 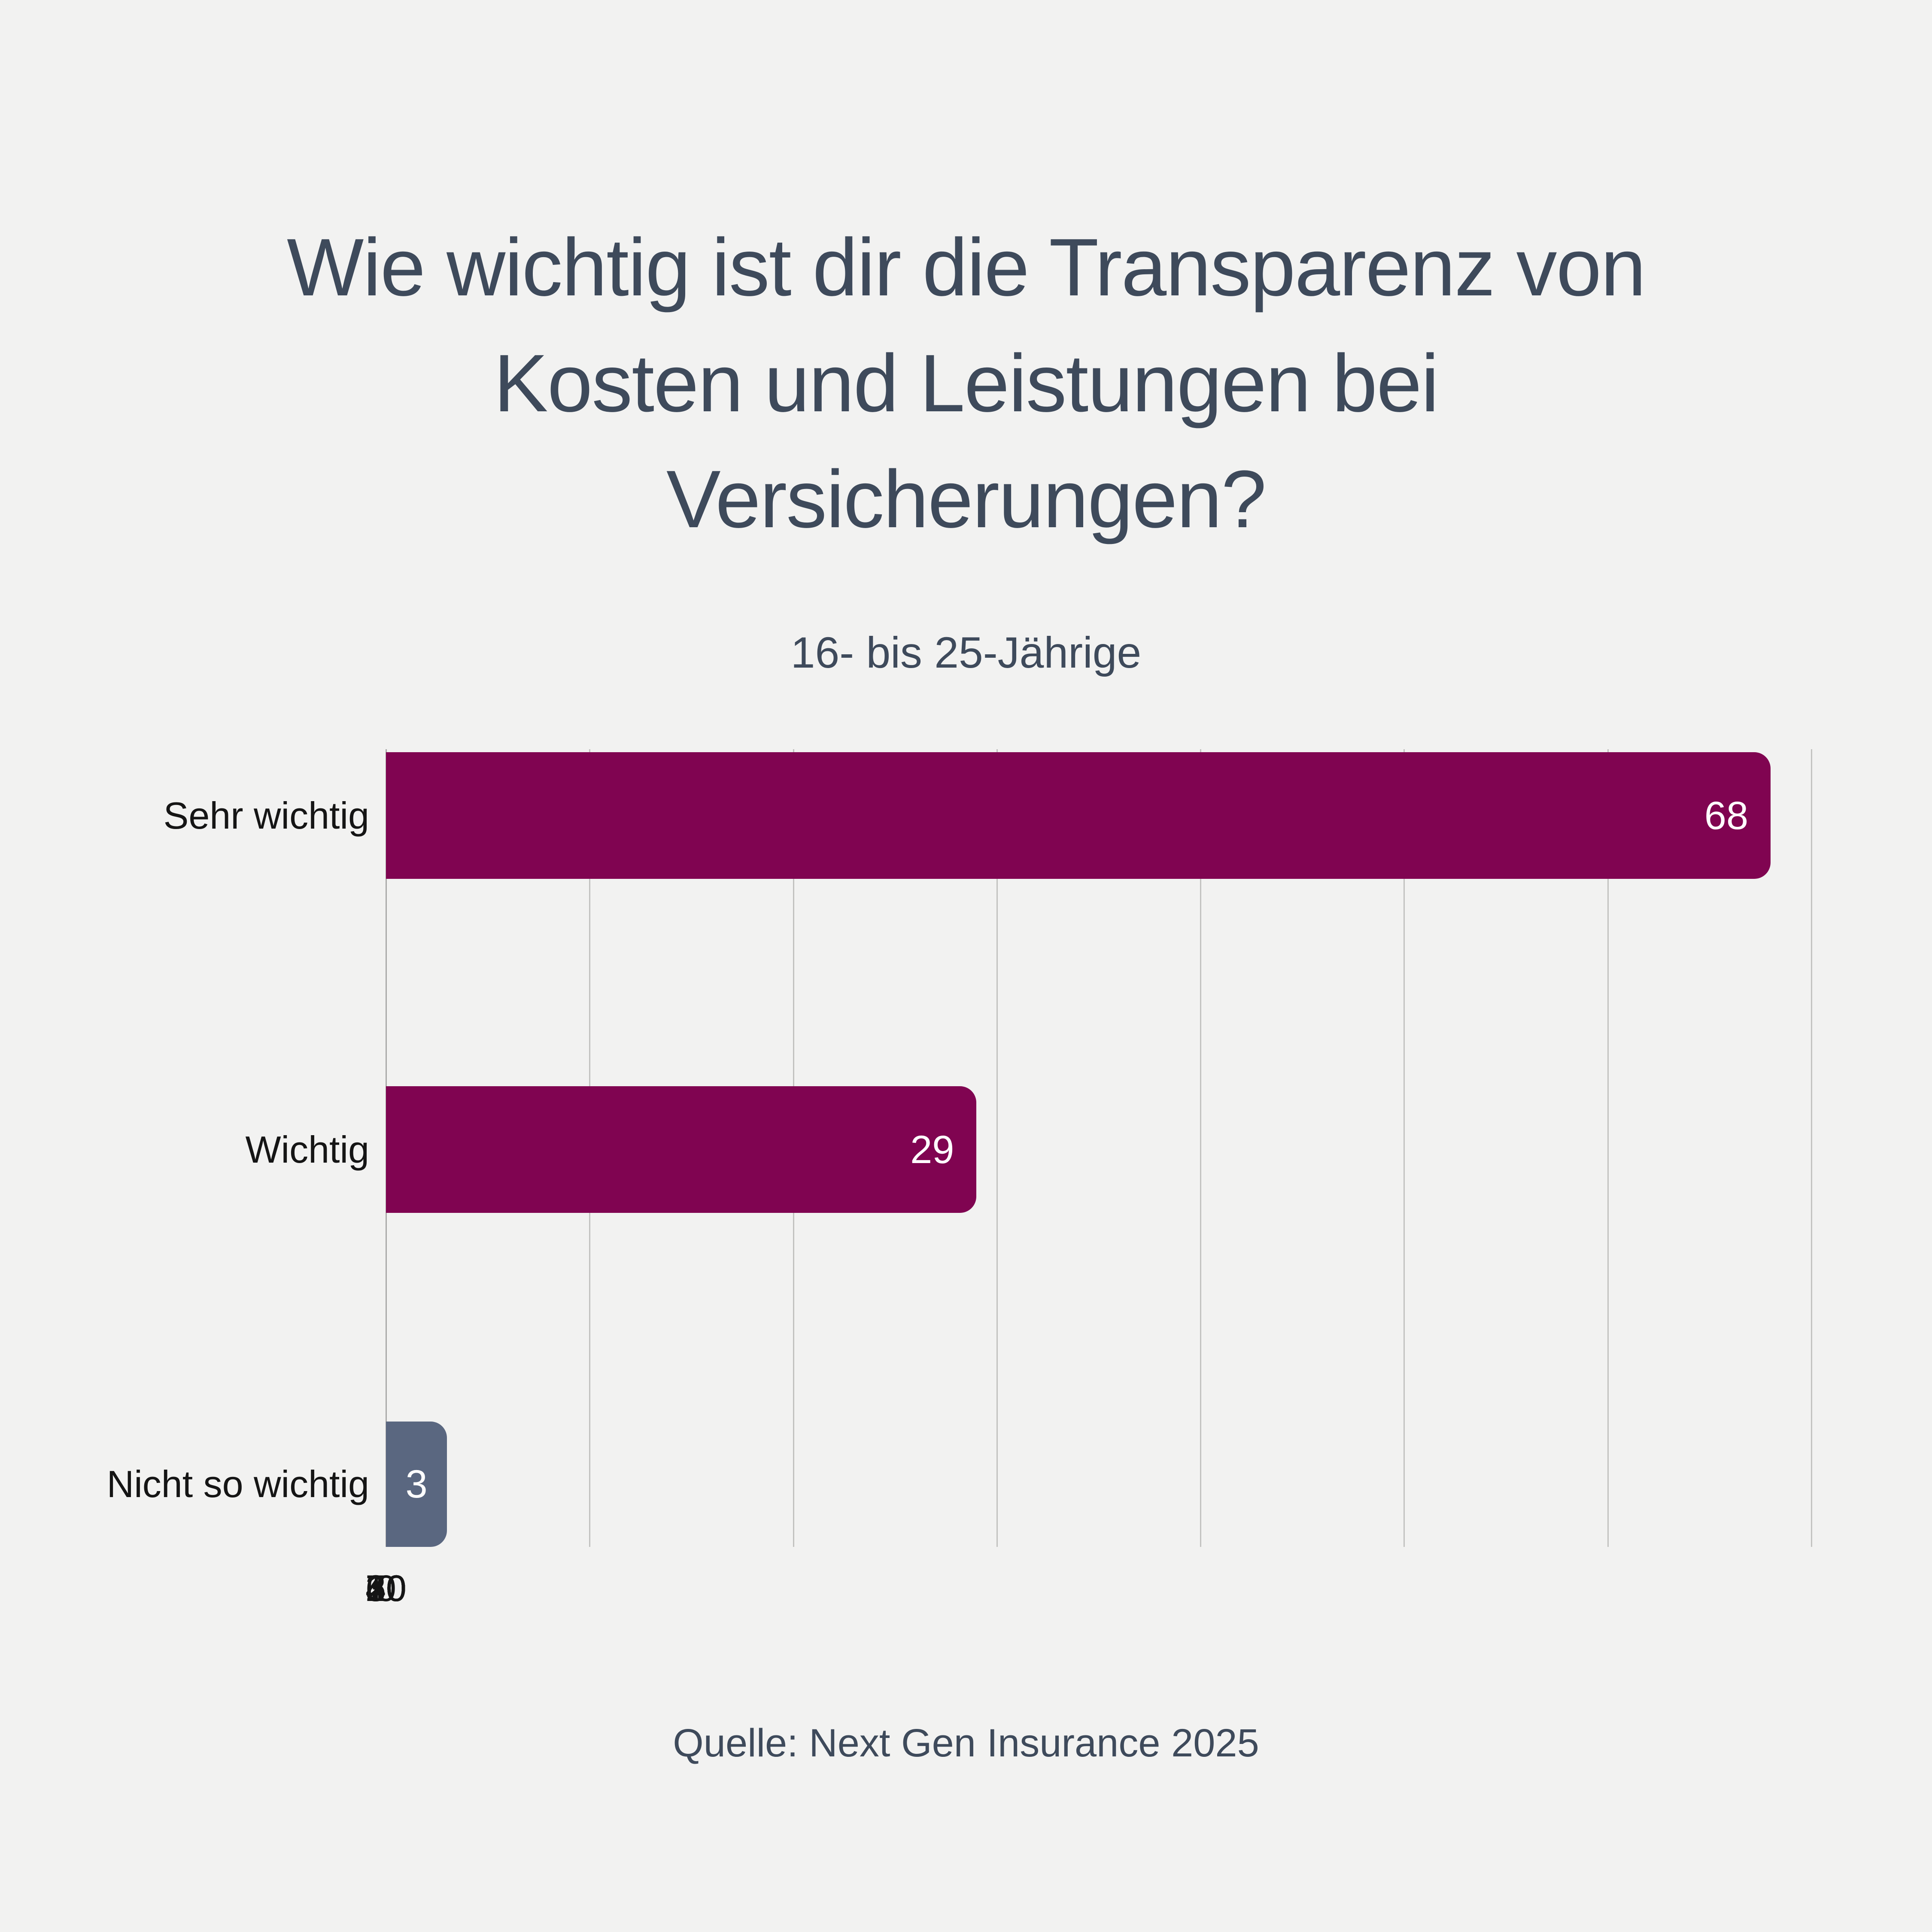 What do you see at coordinates (307, 1149) in the screenshot?
I see `category-label-wichtig: Wichtig` at bounding box center [307, 1149].